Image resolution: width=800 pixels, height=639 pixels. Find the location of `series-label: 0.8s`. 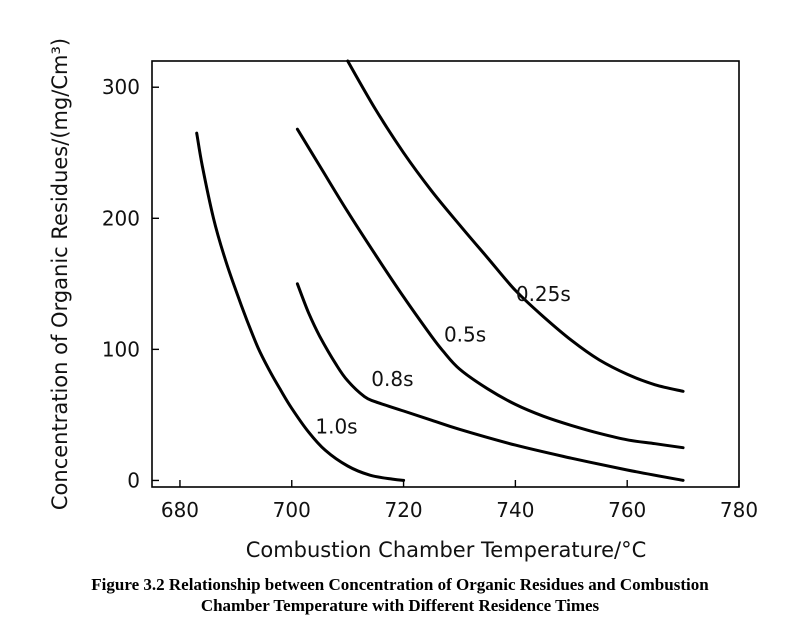

series-label: 0.8s is located at coordinates (392, 379).